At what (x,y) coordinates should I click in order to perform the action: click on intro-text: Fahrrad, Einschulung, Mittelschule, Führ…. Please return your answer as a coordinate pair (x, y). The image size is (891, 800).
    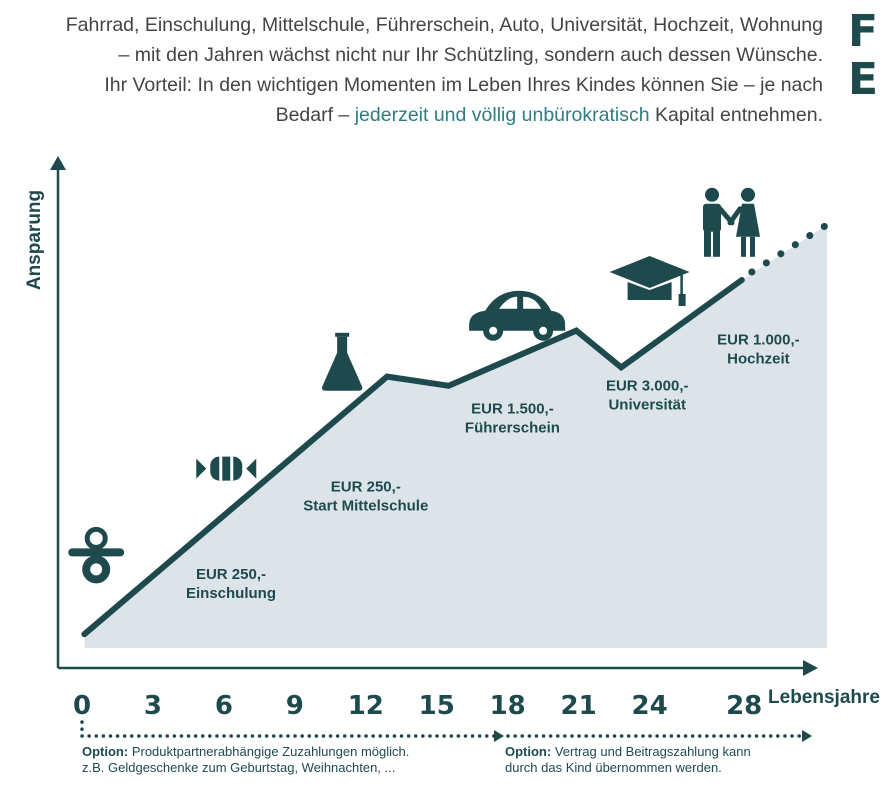
    Looking at the image, I should click on (423, 70).